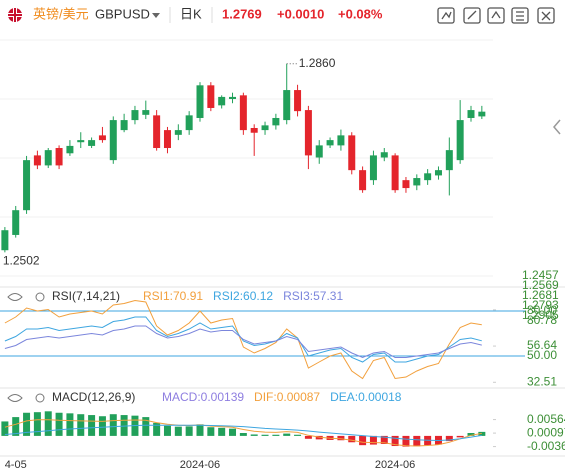 Image resolution: width=565 pixels, height=474 pixels. What do you see at coordinates (242, 13) in the screenshot?
I see `last-price: 1.2769` at bounding box center [242, 13].